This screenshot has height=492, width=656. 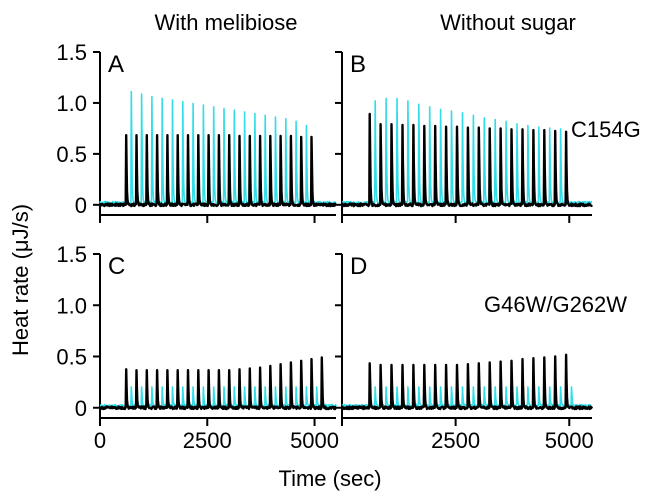 I want to click on y-axis-label: Heat rate (μJ/s), so click(x=20, y=280).